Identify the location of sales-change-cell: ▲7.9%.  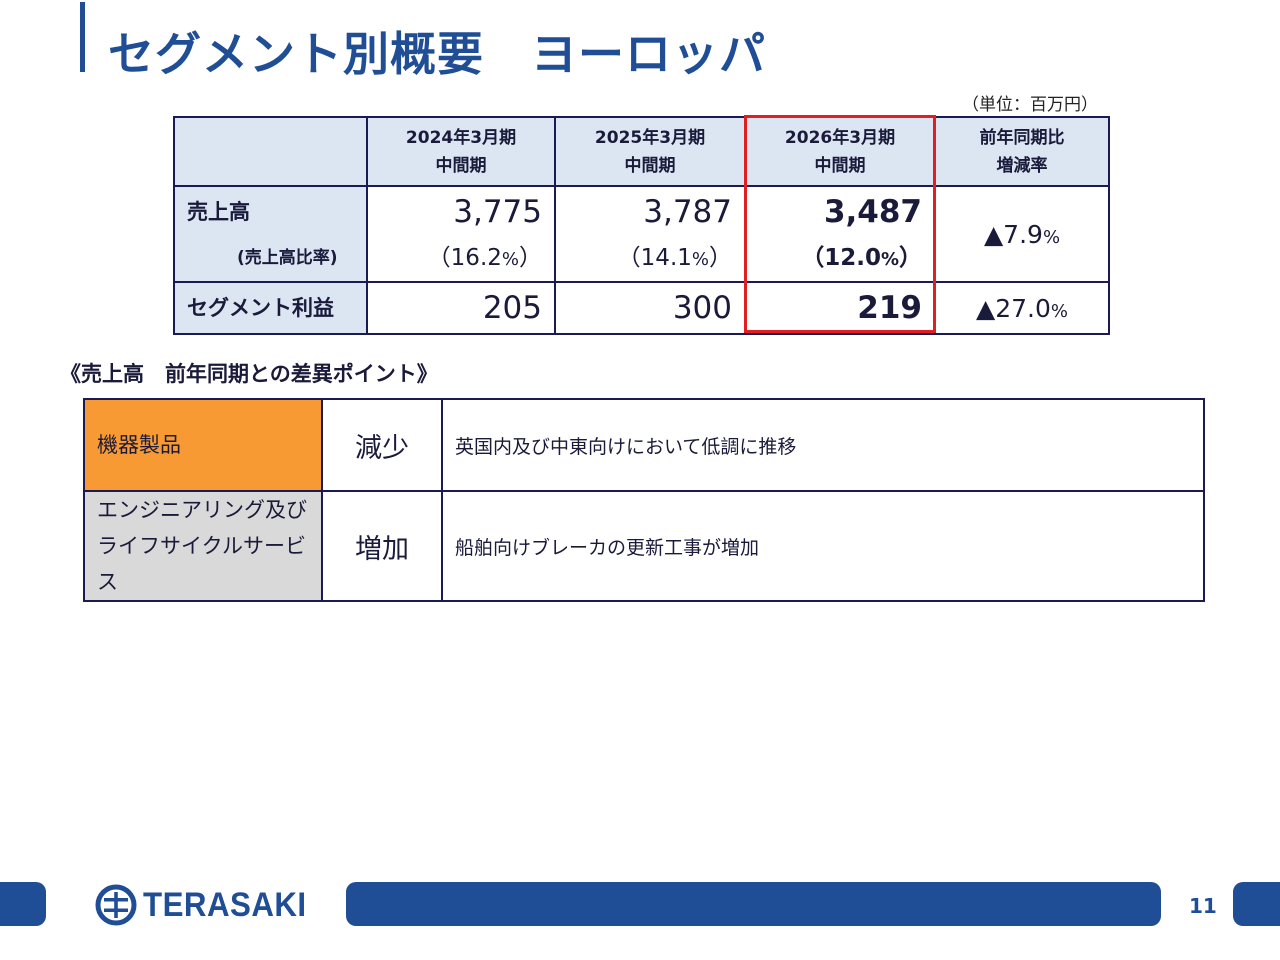
(1022, 234).